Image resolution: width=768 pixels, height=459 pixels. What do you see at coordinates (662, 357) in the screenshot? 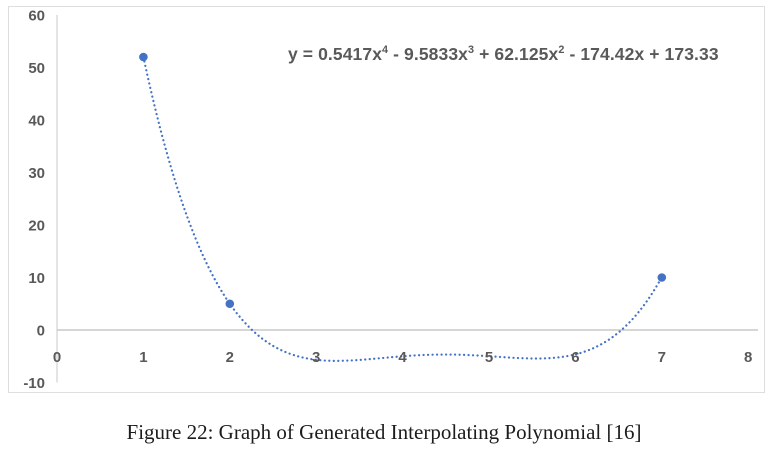
I see `x-axis-tick-label: 7` at bounding box center [662, 357].